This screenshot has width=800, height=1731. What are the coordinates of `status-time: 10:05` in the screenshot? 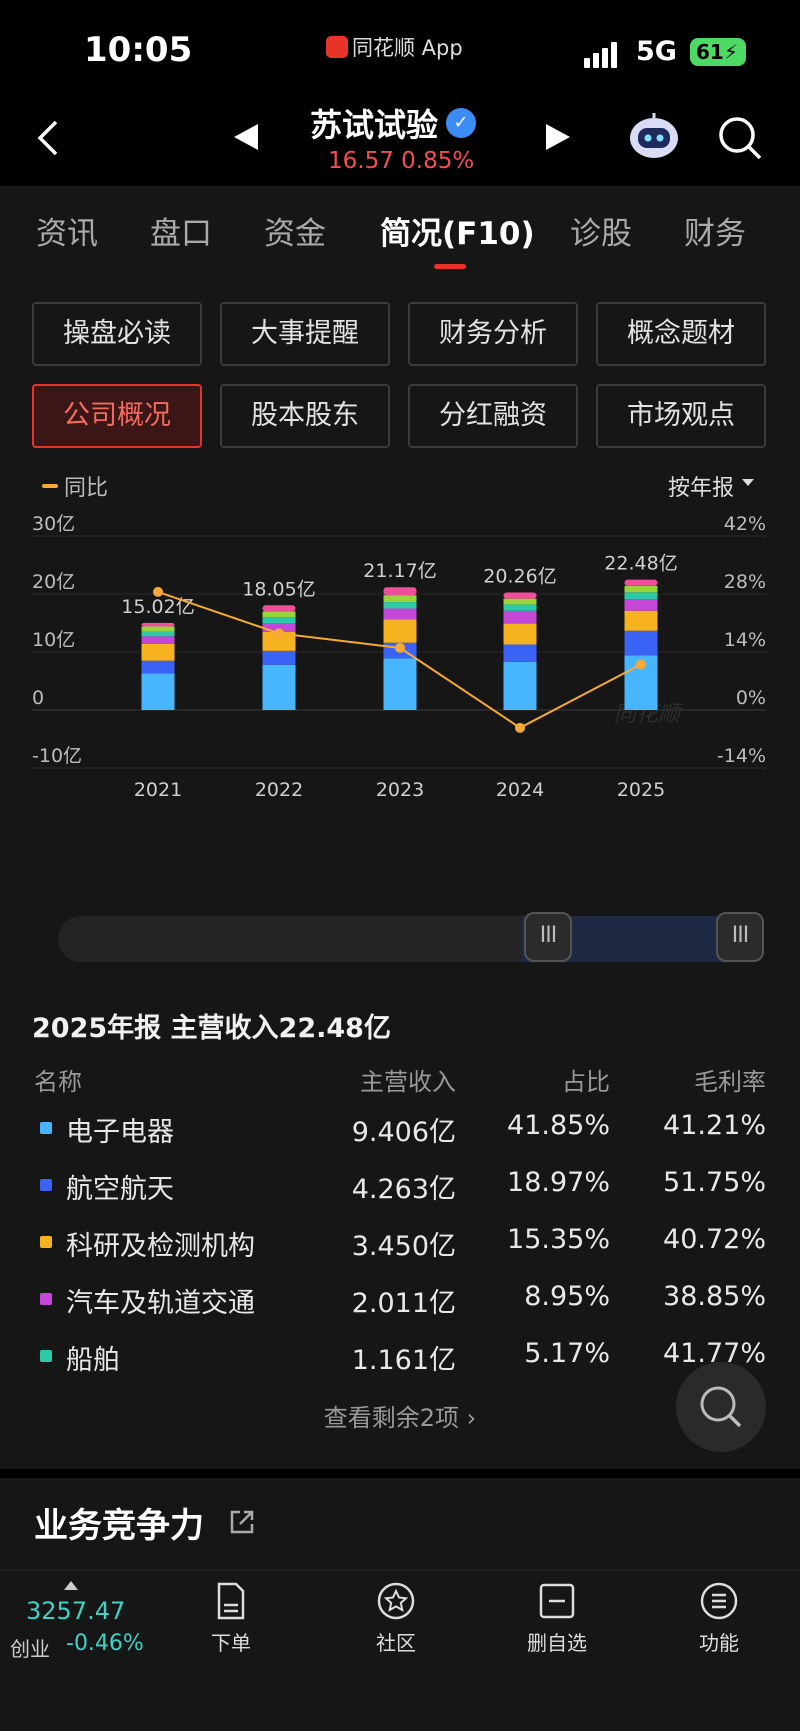 It's located at (138, 50).